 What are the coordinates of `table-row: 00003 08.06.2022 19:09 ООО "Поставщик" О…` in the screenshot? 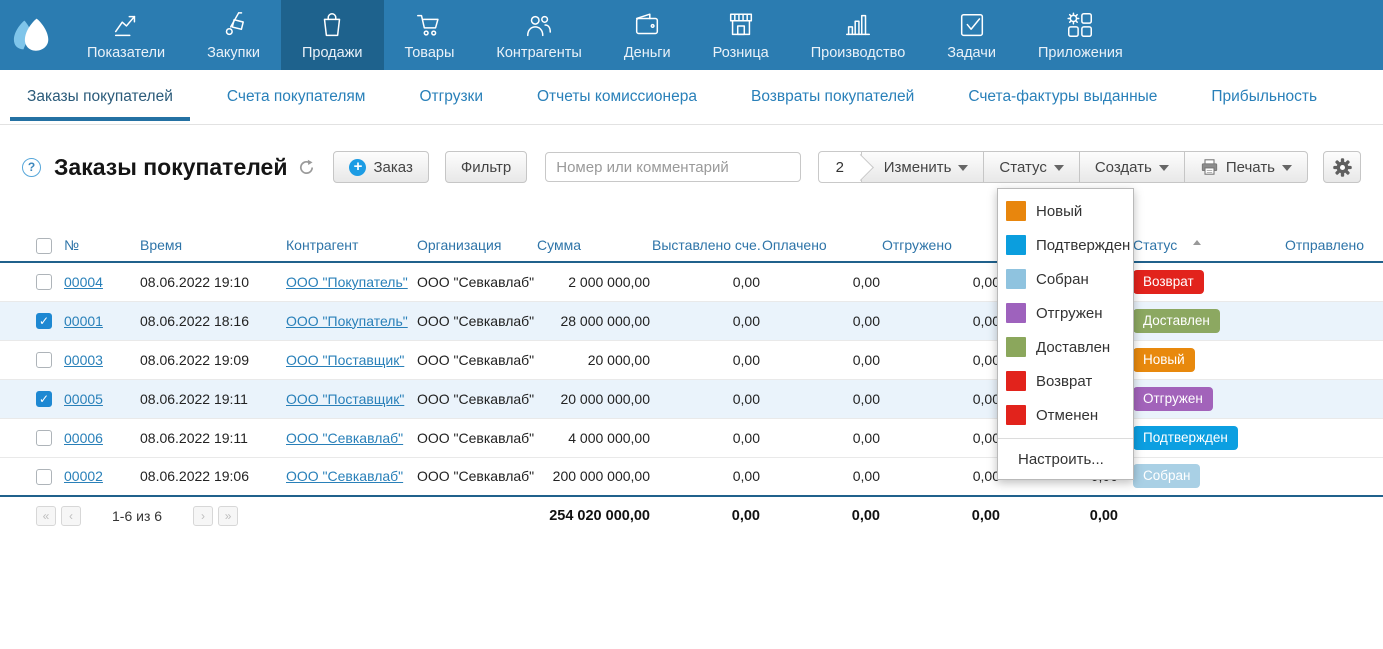 It's located at (691, 360).